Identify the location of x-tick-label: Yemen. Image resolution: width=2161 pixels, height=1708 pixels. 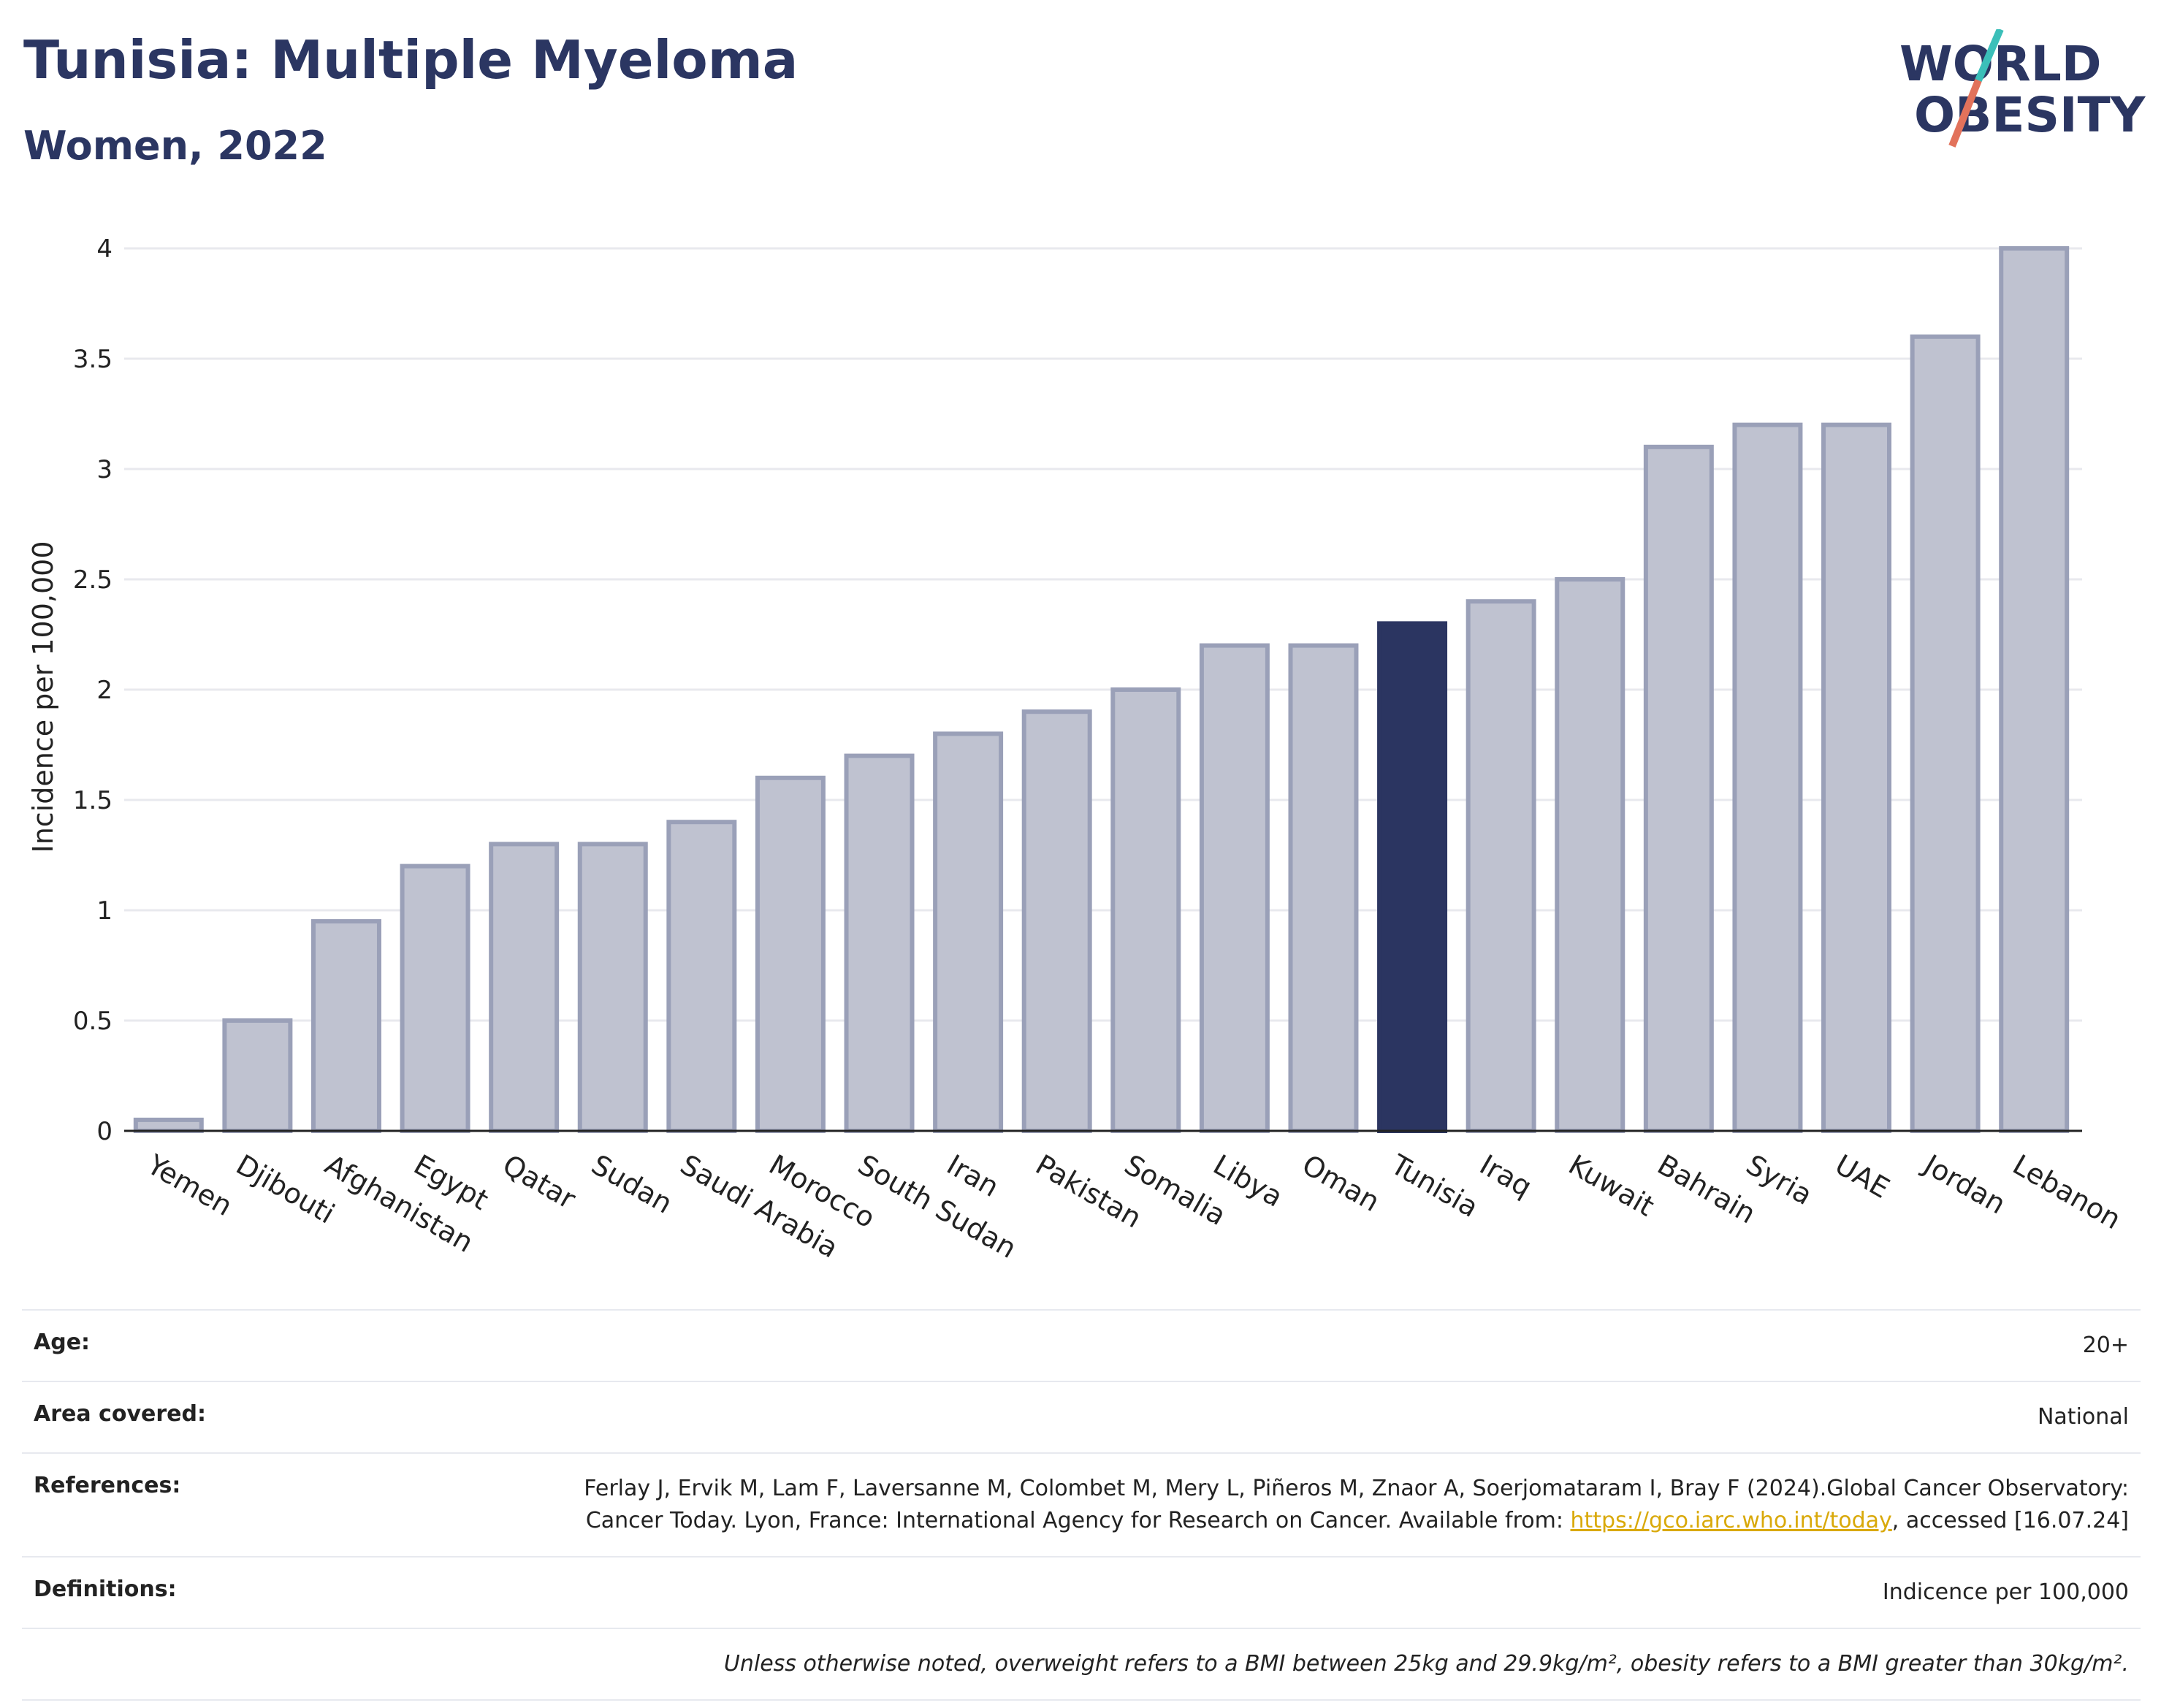
(189, 1185).